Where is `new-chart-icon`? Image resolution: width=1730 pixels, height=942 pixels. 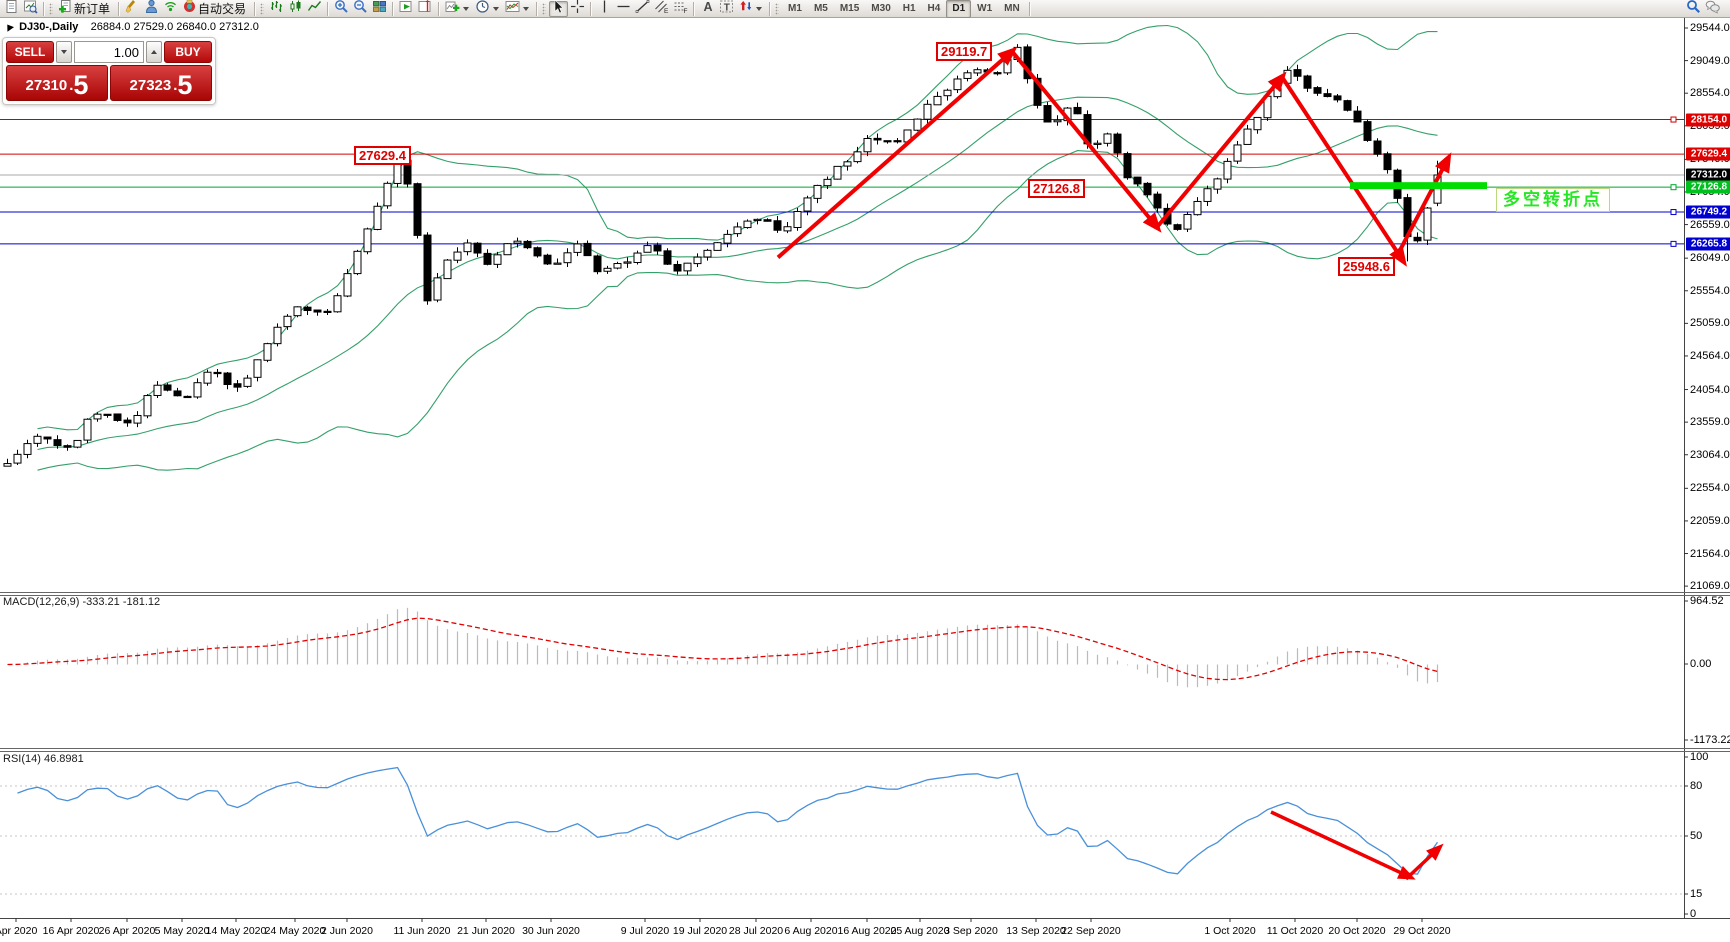 new-chart-icon is located at coordinates (11, 9).